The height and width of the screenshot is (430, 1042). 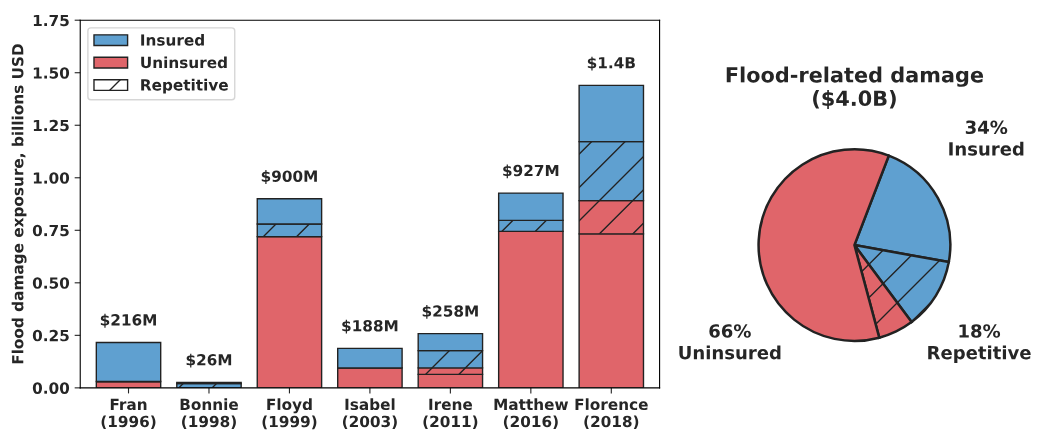 What do you see at coordinates (531, 171) in the screenshot?
I see `total-label: $927M` at bounding box center [531, 171].